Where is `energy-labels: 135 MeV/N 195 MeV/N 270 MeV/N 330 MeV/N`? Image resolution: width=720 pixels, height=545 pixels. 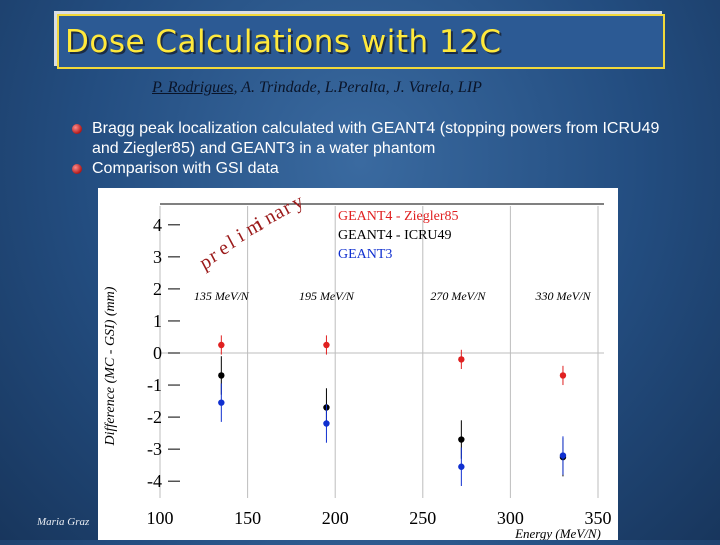
energy-labels: 135 MeV/N 195 MeV/N 270 MeV/N 330 MeV/N is located at coordinates (393, 296).